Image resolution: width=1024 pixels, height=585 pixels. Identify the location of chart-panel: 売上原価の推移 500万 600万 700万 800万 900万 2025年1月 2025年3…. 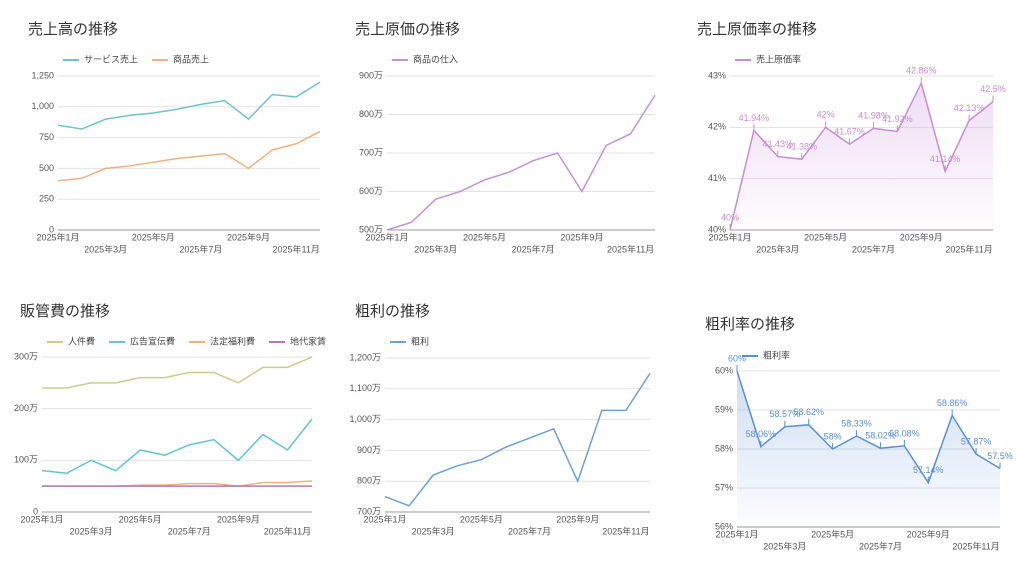
(505, 137).